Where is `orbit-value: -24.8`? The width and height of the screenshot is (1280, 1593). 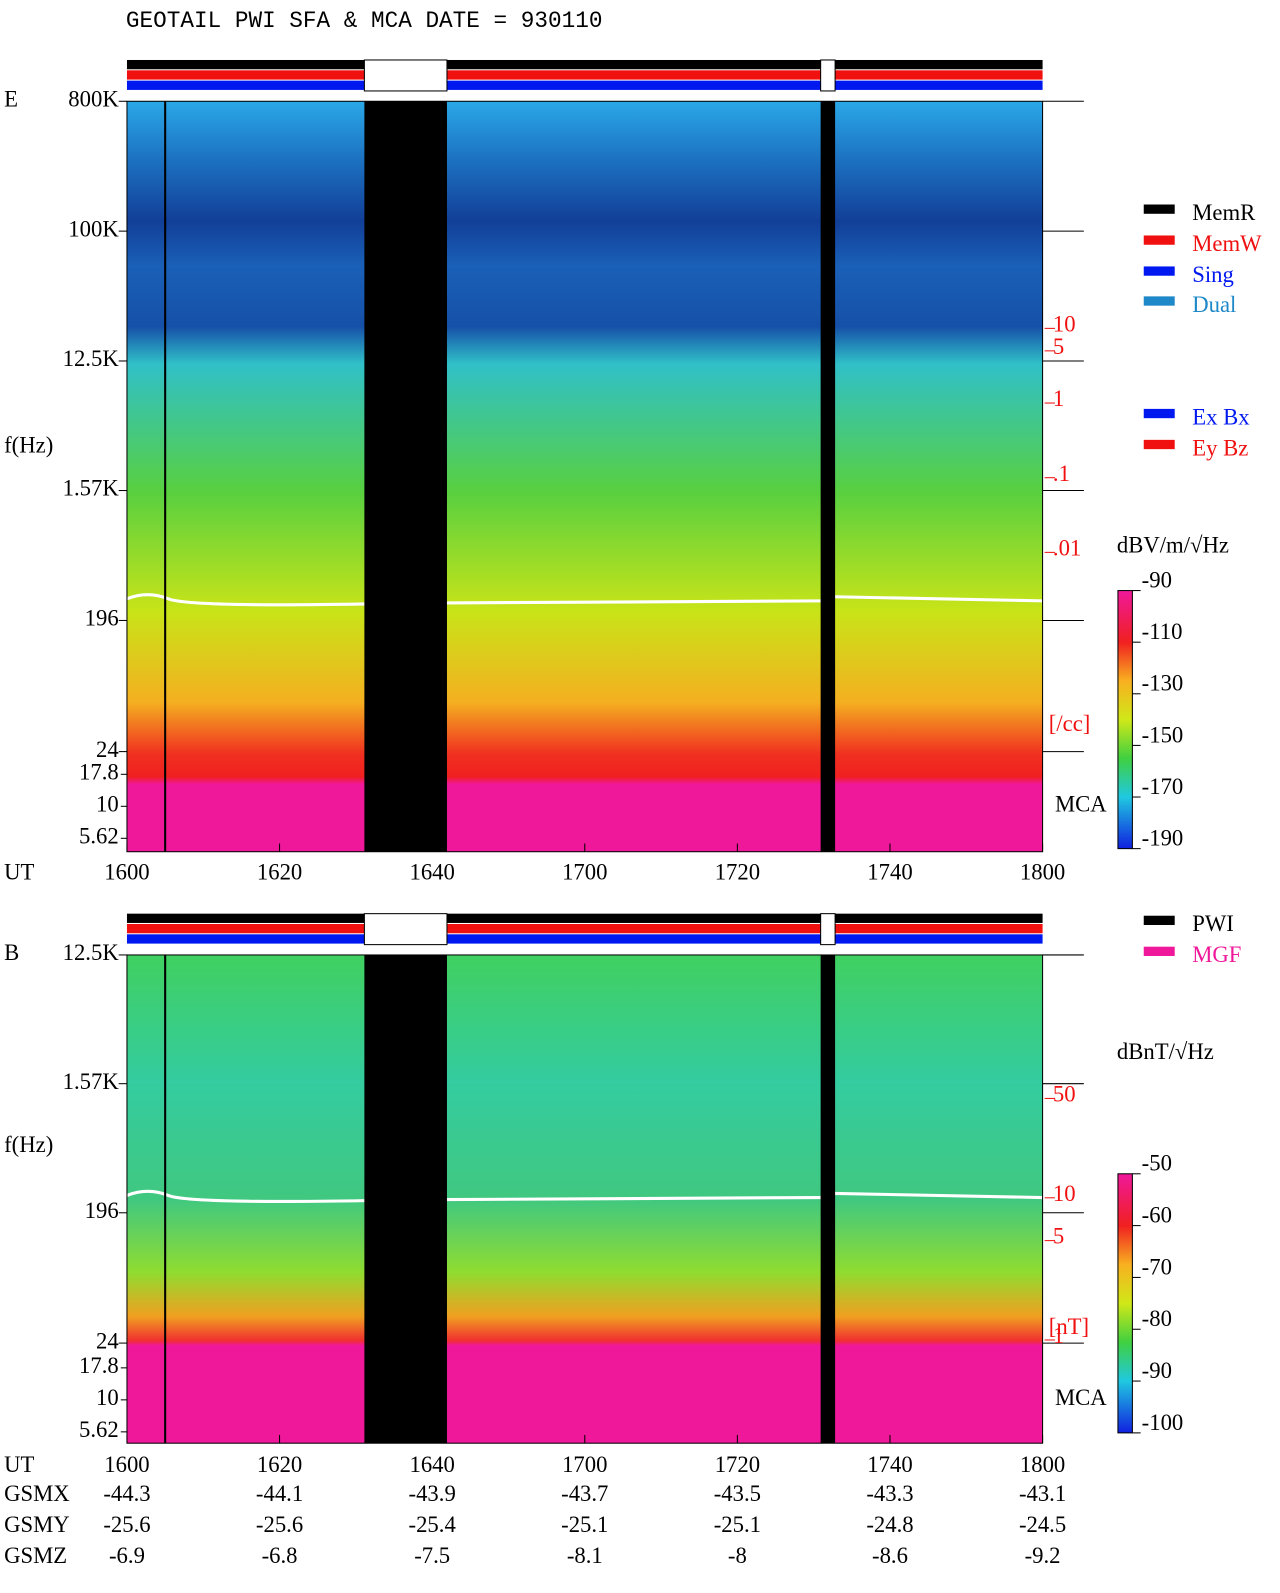 orbit-value: -24.8 is located at coordinates (889, 1524).